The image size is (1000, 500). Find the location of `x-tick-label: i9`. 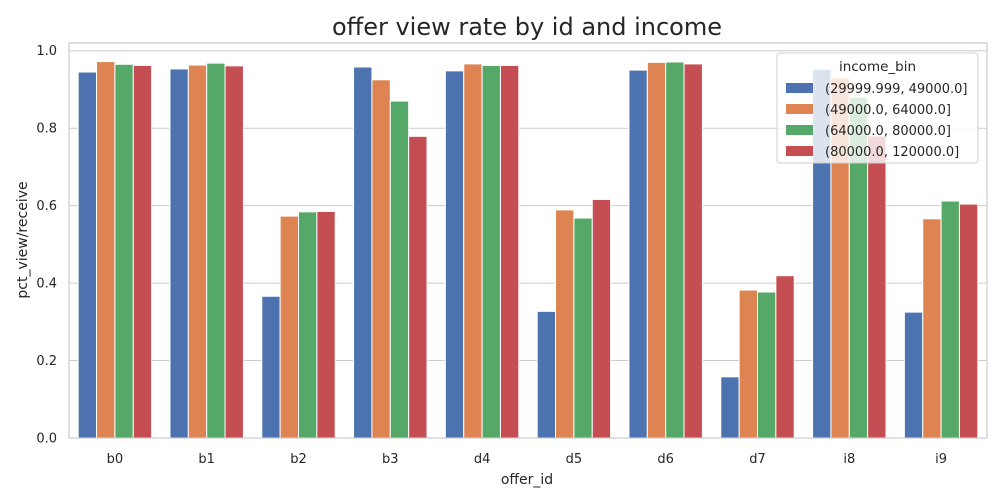

x-tick-label: i9 is located at coordinates (941, 459).